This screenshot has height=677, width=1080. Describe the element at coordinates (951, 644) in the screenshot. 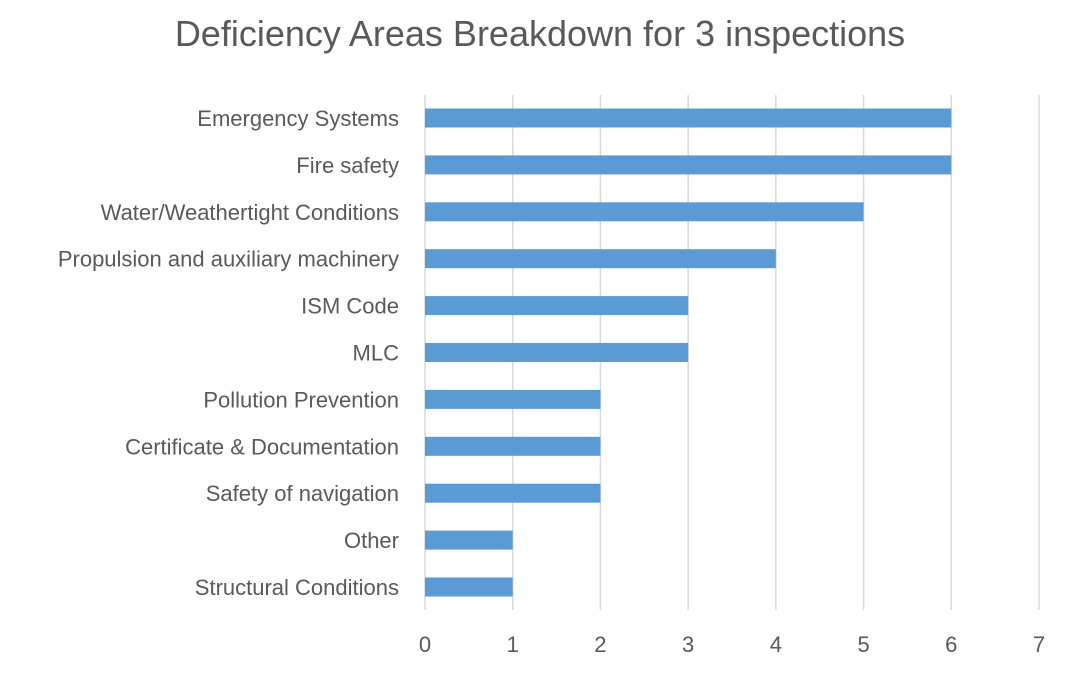

I see `x-tick-label: 6` at that location.